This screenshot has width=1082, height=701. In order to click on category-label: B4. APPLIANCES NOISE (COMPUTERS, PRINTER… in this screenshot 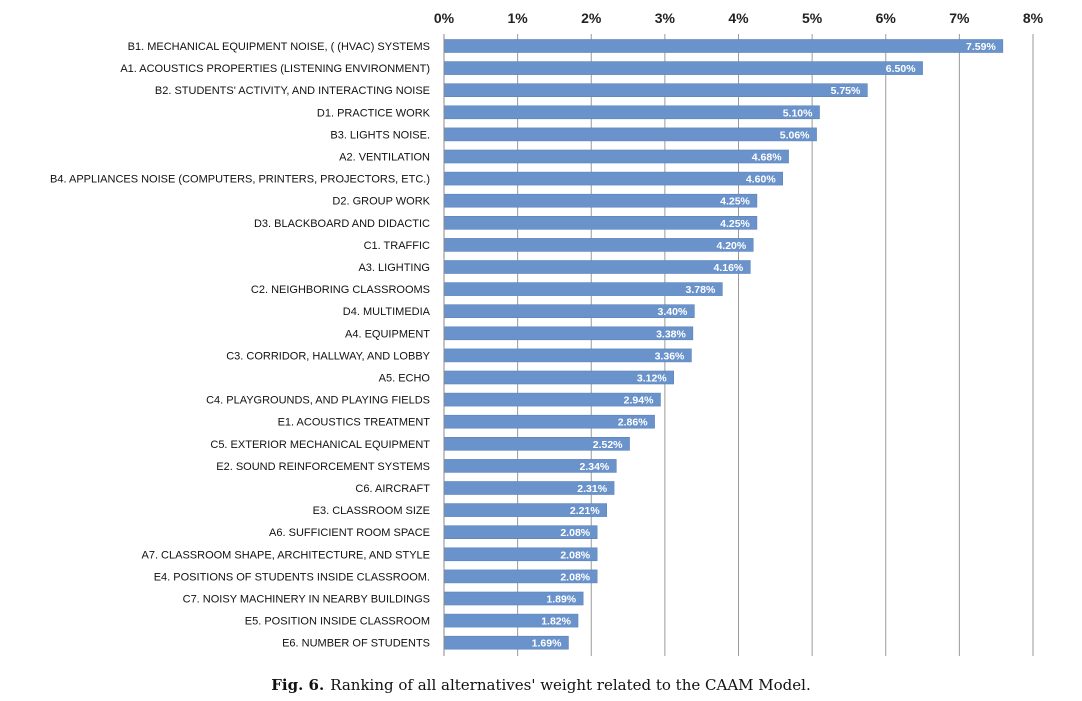, I will do `click(240, 180)`.